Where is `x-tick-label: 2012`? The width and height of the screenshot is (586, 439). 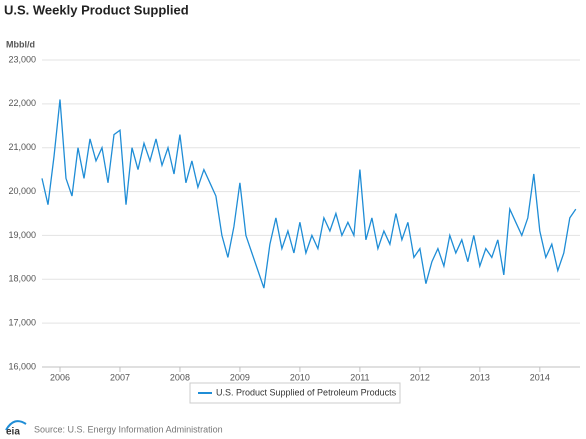 x-tick-label: 2012 is located at coordinates (420, 377).